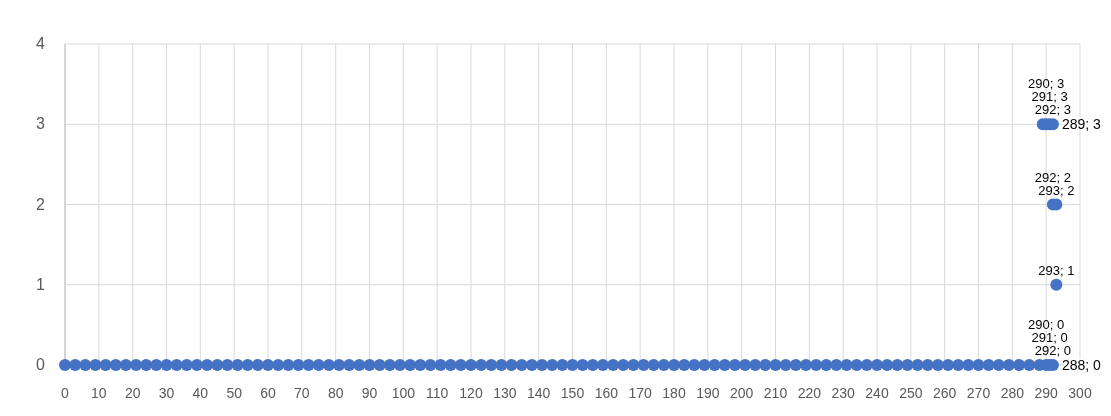  What do you see at coordinates (1053, 177) in the screenshot?
I see `data-label: 292; 2` at bounding box center [1053, 177].